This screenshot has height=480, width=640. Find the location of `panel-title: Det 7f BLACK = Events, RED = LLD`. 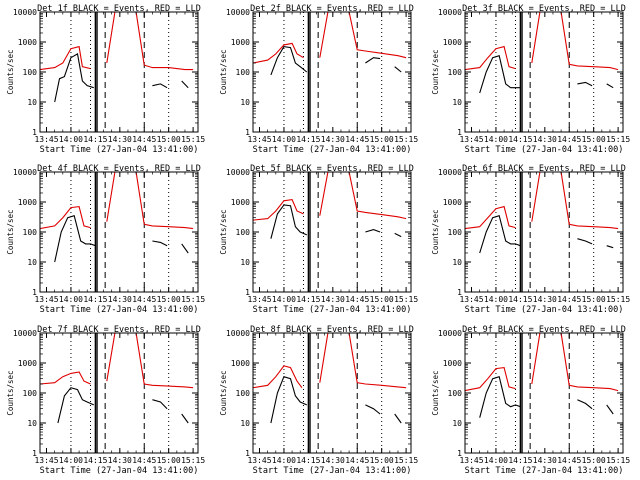

panel-title: Det 7f BLACK = Events, RED = LLD is located at coordinates (119, 330).